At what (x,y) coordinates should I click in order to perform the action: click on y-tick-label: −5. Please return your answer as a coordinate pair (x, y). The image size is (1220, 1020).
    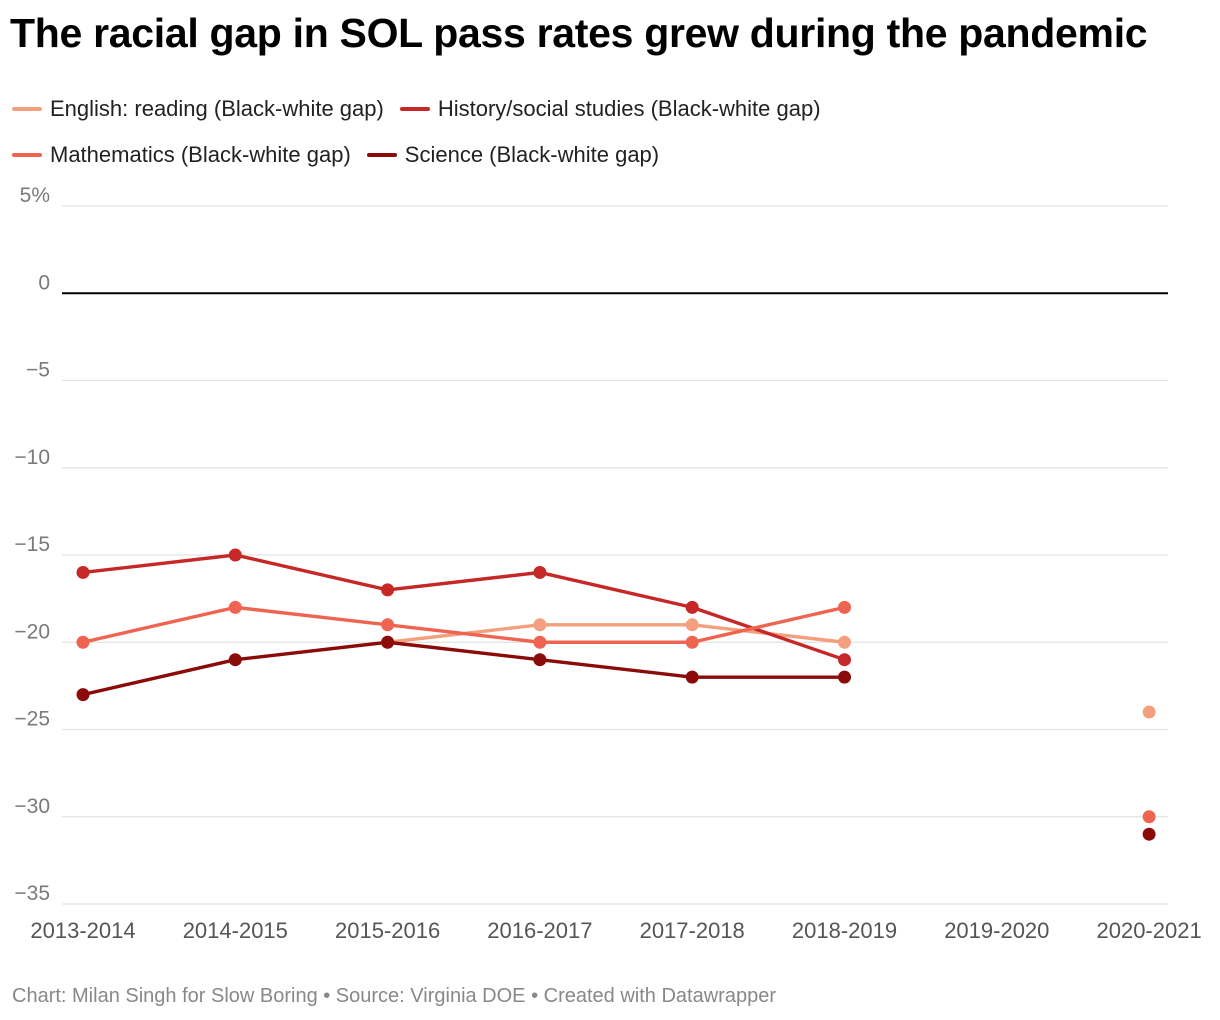
    Looking at the image, I should click on (38, 370).